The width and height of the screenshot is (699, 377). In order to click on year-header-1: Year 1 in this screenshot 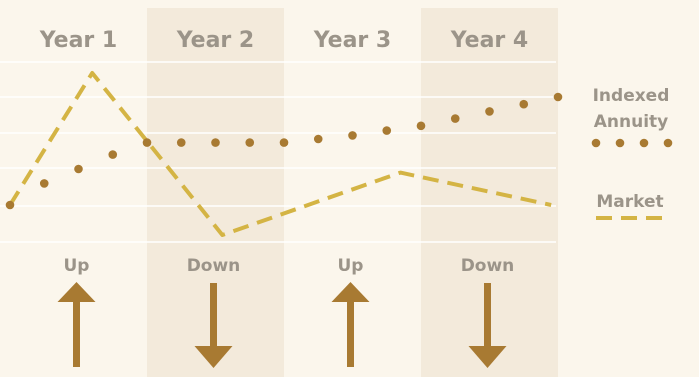, I will do `click(78, 40)`.